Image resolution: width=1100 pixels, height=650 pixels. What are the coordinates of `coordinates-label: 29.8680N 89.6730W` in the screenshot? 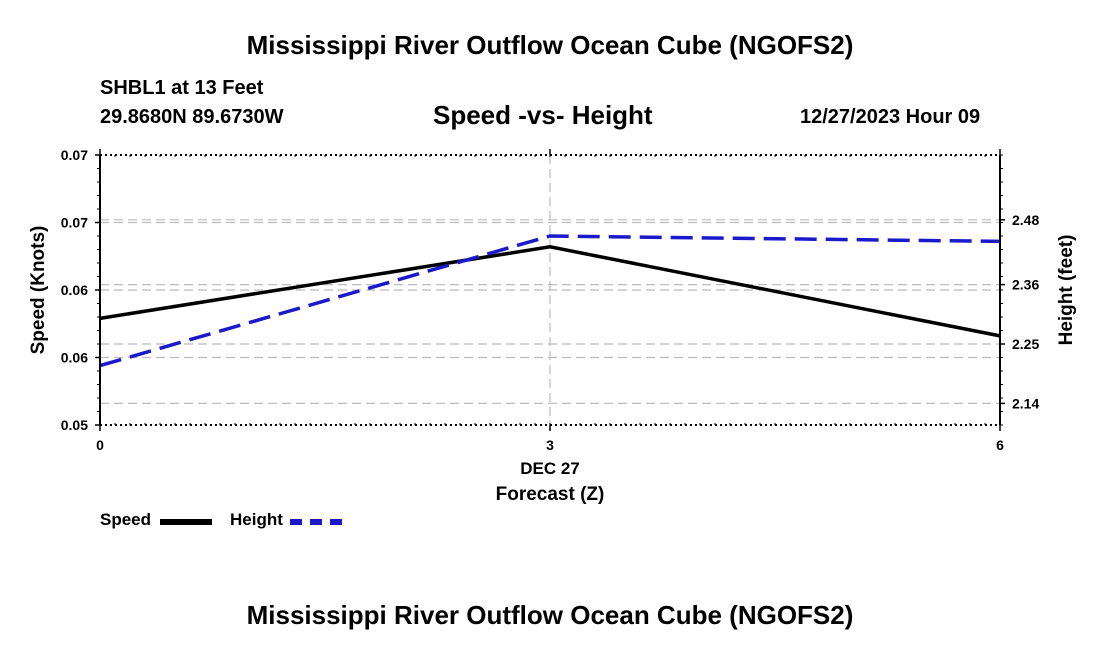 It's located at (192, 117).